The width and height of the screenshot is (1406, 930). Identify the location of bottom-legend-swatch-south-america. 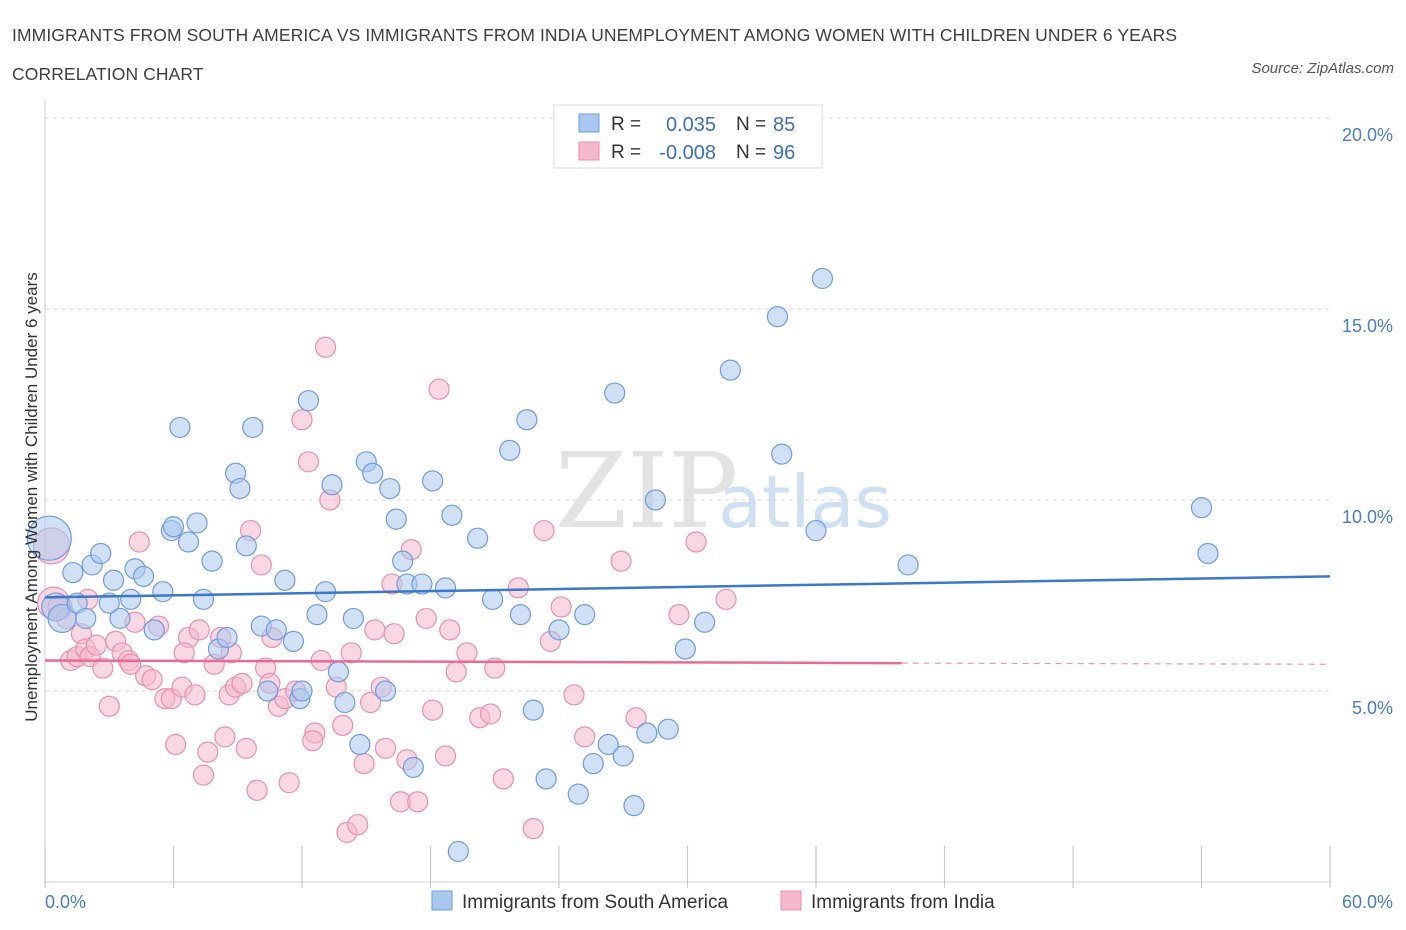
(442, 900).